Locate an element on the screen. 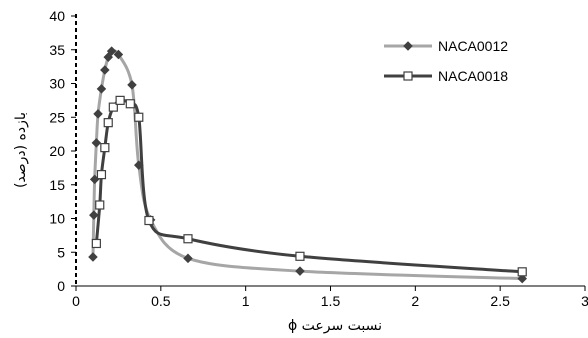 Image resolution: width=588 pixels, height=338 pixels. x-tick-label: 3 is located at coordinates (584, 301).